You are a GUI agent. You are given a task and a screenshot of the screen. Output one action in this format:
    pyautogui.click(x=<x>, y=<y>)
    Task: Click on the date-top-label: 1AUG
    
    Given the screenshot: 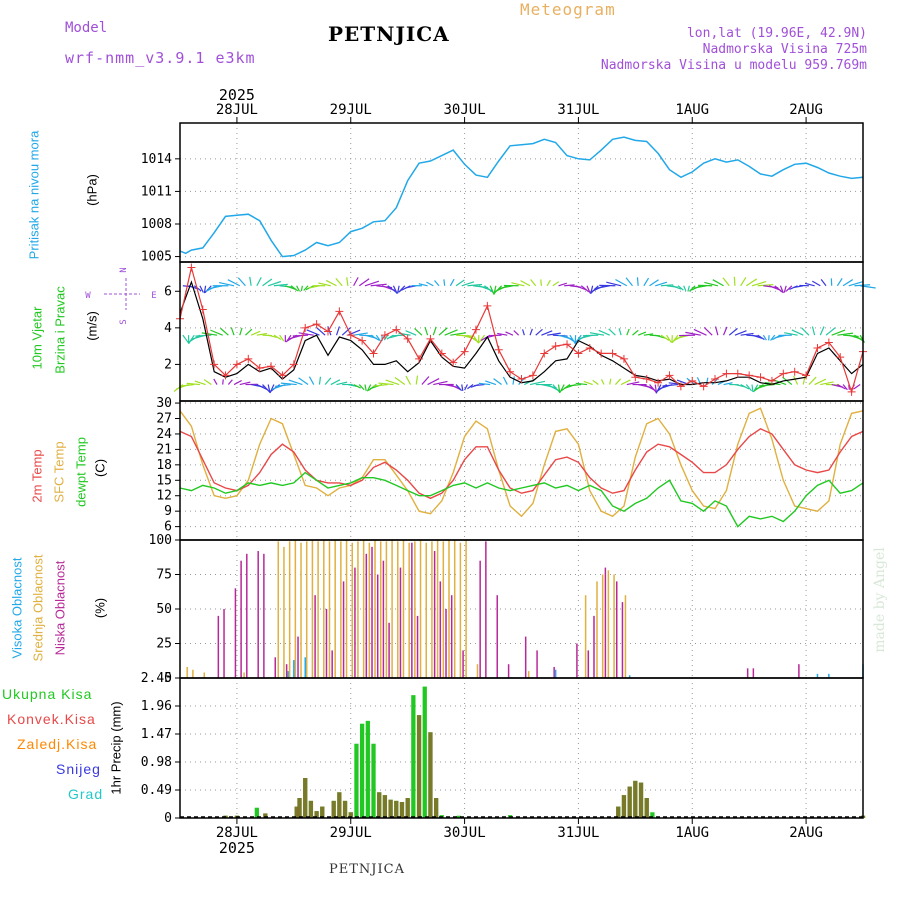 What is the action you would take?
    pyautogui.click(x=692, y=110)
    